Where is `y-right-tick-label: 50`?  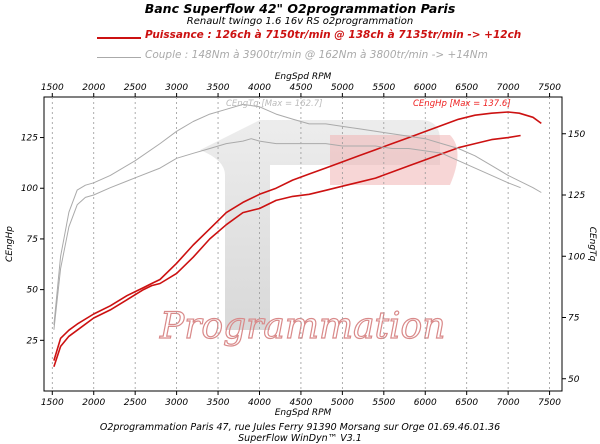
y-right-tick-label: 50 is located at coordinates (574, 380).